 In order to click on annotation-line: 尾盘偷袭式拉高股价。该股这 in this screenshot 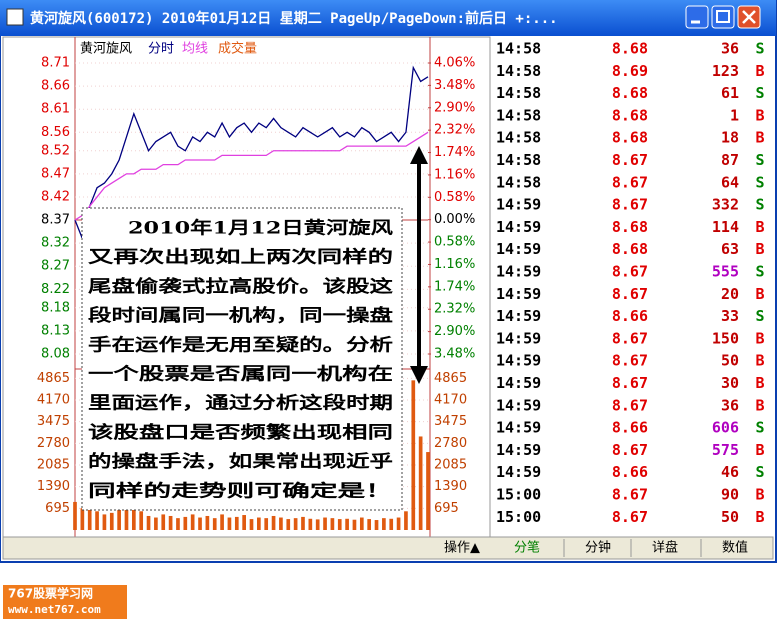, I will do `click(240, 286)`.